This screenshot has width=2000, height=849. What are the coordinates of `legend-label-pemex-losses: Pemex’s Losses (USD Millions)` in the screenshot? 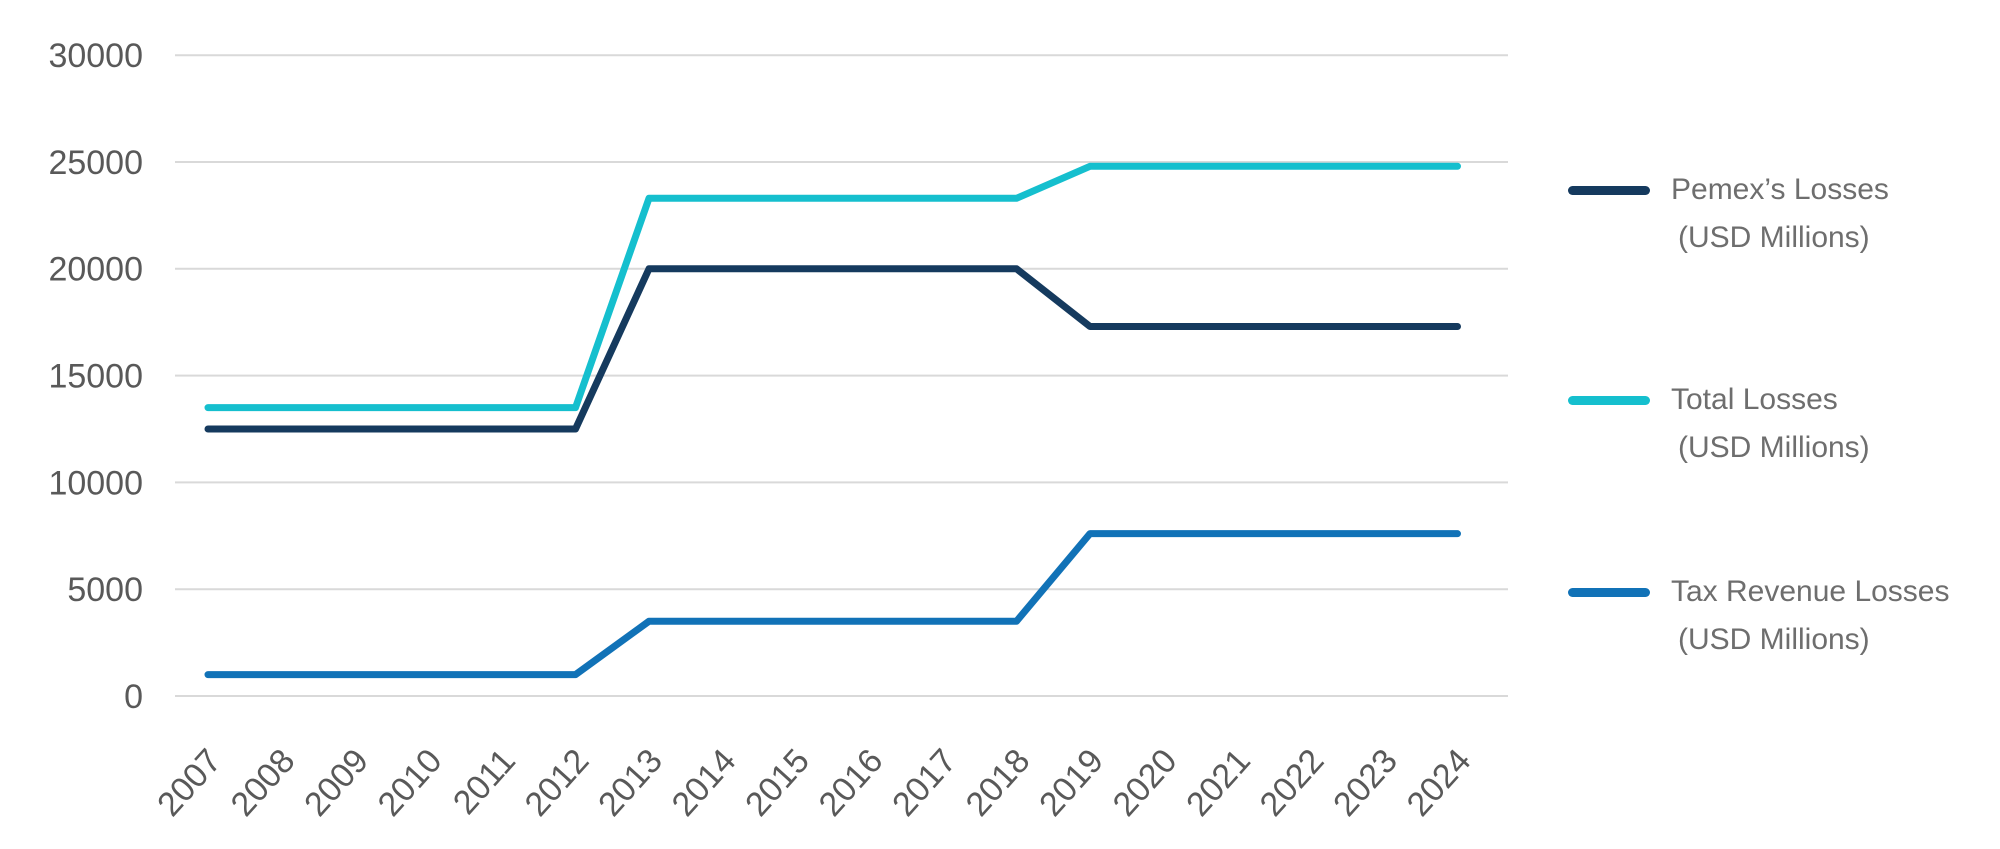 It's located at (1780, 214).